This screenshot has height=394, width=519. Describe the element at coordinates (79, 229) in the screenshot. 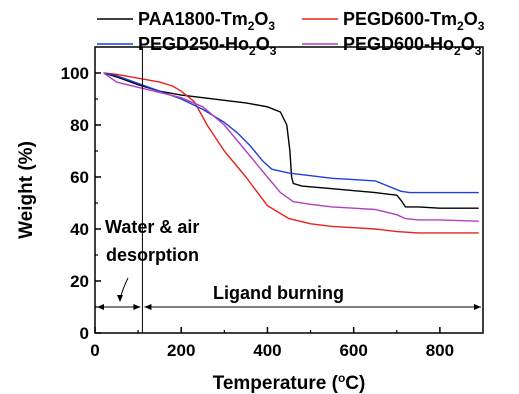

I see `y-tick-label: 40` at that location.